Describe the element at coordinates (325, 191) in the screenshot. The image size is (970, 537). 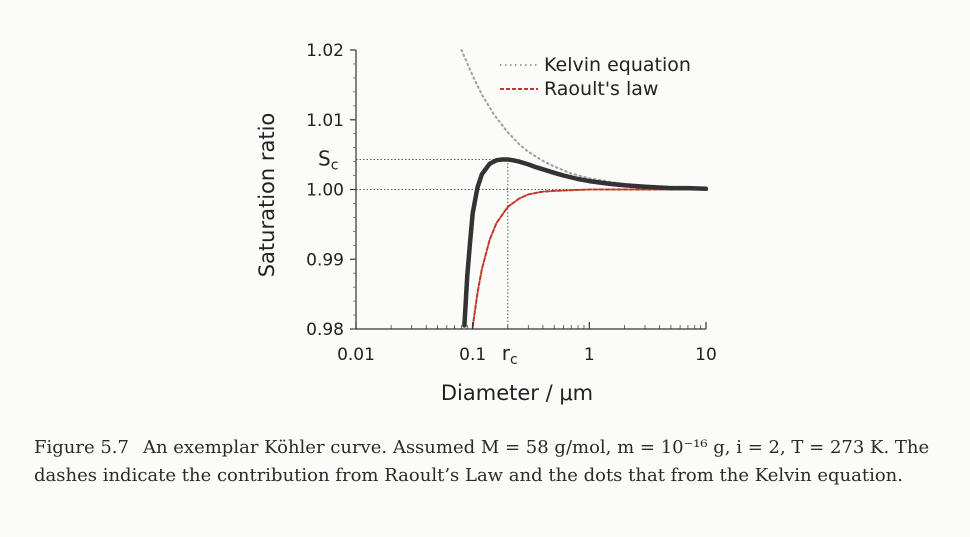
I see `y-tick-label: 1.00` at that location.